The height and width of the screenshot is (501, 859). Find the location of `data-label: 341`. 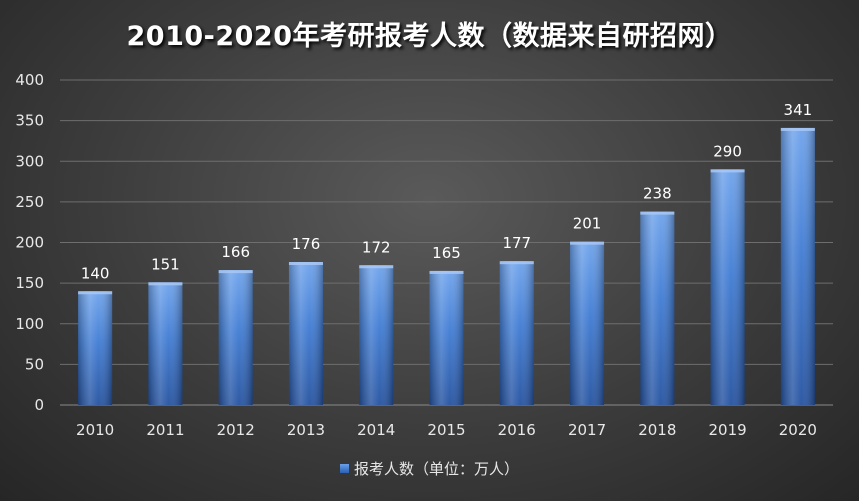

data-label: 341 is located at coordinates (798, 110).